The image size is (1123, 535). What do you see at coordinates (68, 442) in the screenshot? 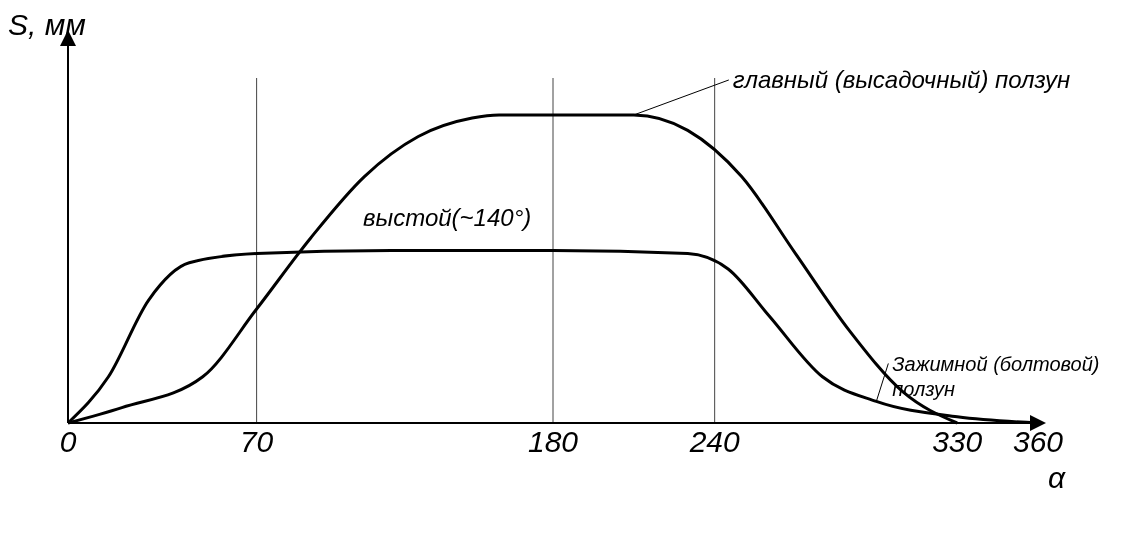
I see `x-tick-label: 0` at bounding box center [68, 442].